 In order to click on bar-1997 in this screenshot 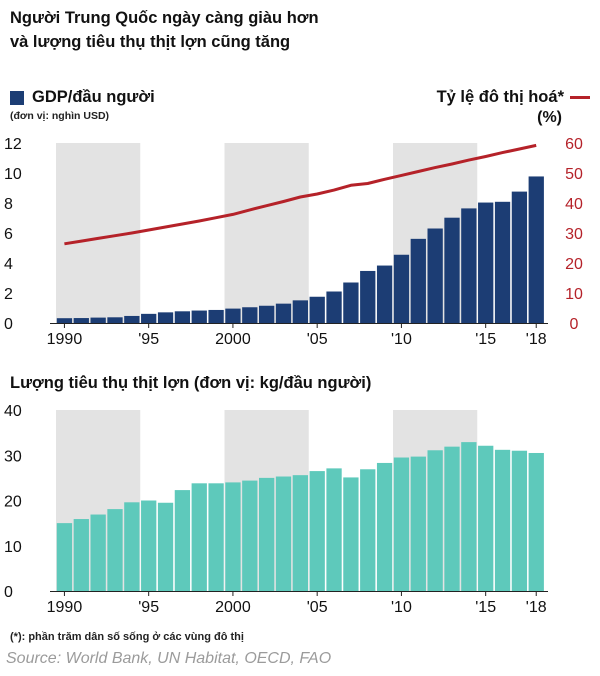, I will do `click(182, 540)`.